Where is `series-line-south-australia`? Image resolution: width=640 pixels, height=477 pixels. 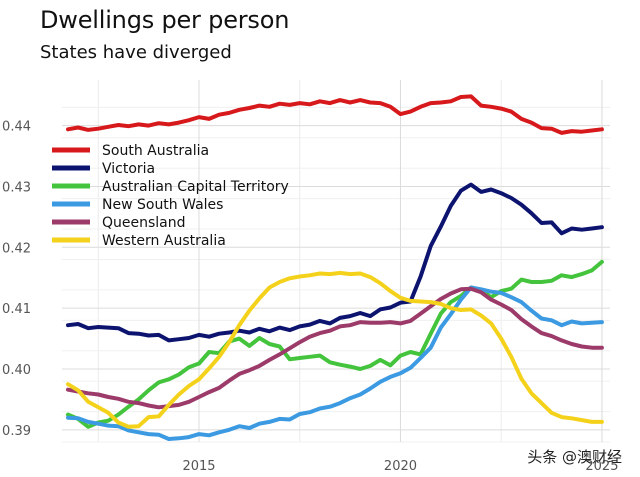
series-line-south-australia is located at coordinates (335, 114).